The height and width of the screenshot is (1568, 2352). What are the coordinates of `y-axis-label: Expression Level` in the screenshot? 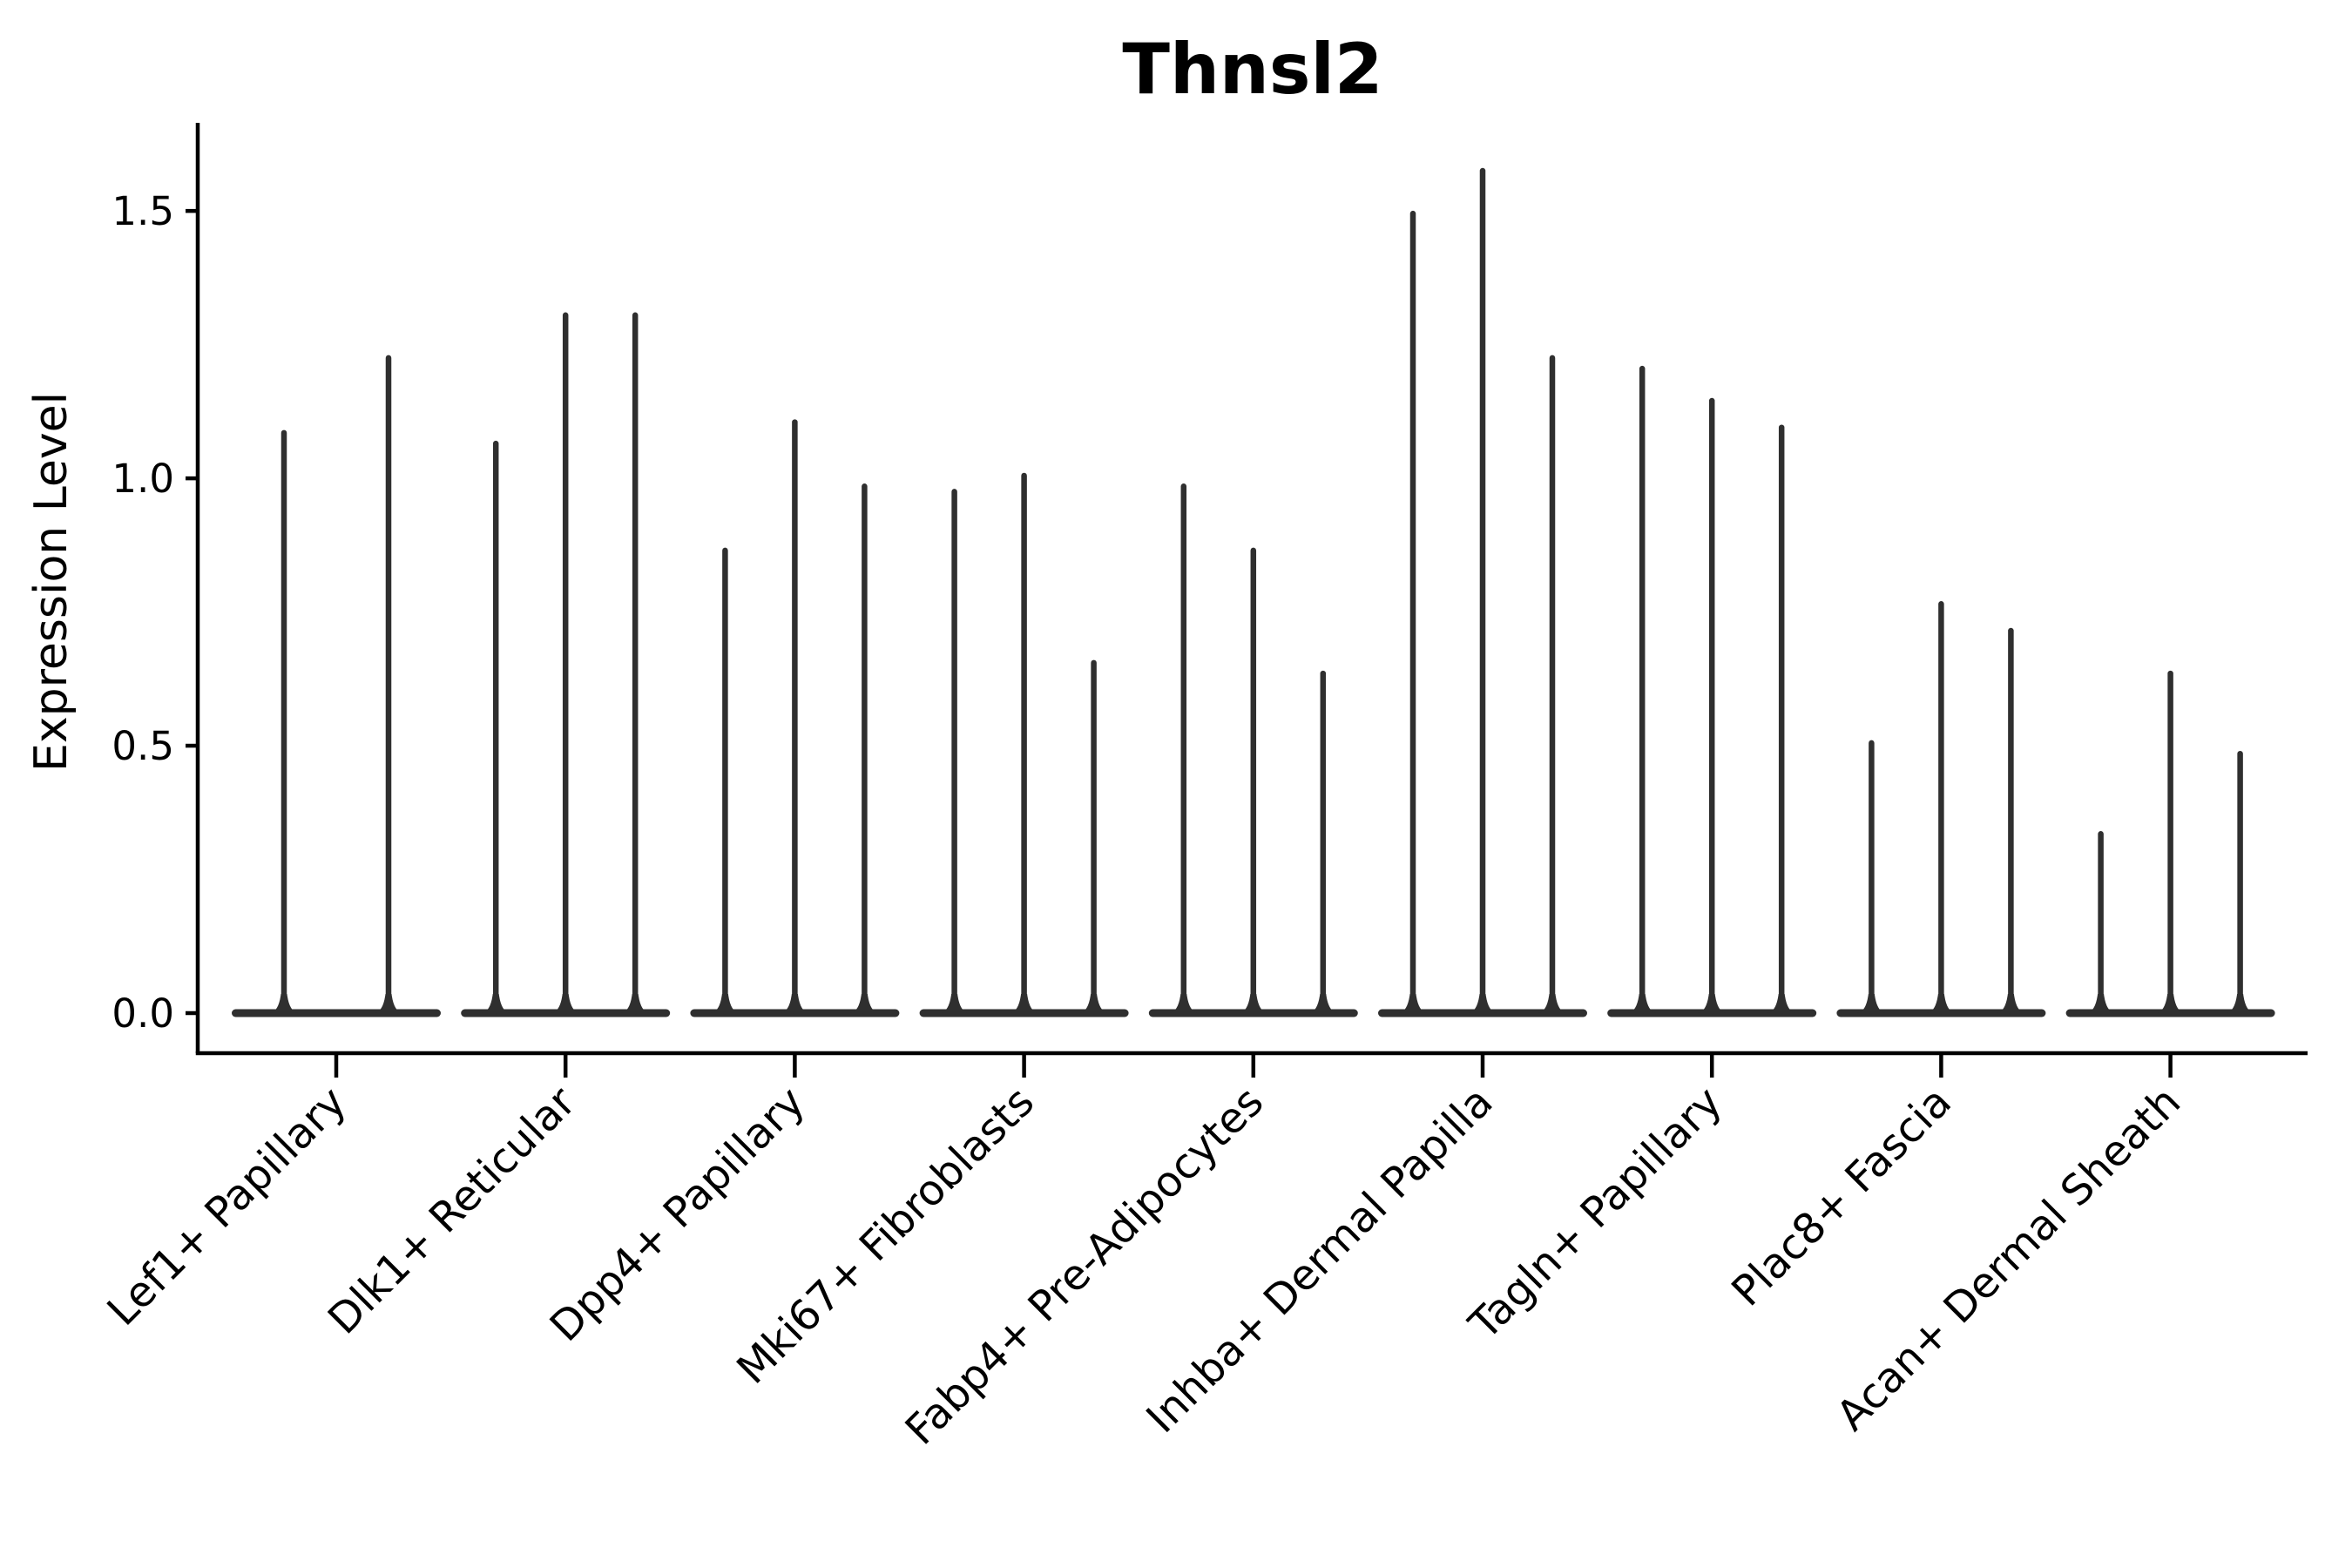 It's located at (52, 582).